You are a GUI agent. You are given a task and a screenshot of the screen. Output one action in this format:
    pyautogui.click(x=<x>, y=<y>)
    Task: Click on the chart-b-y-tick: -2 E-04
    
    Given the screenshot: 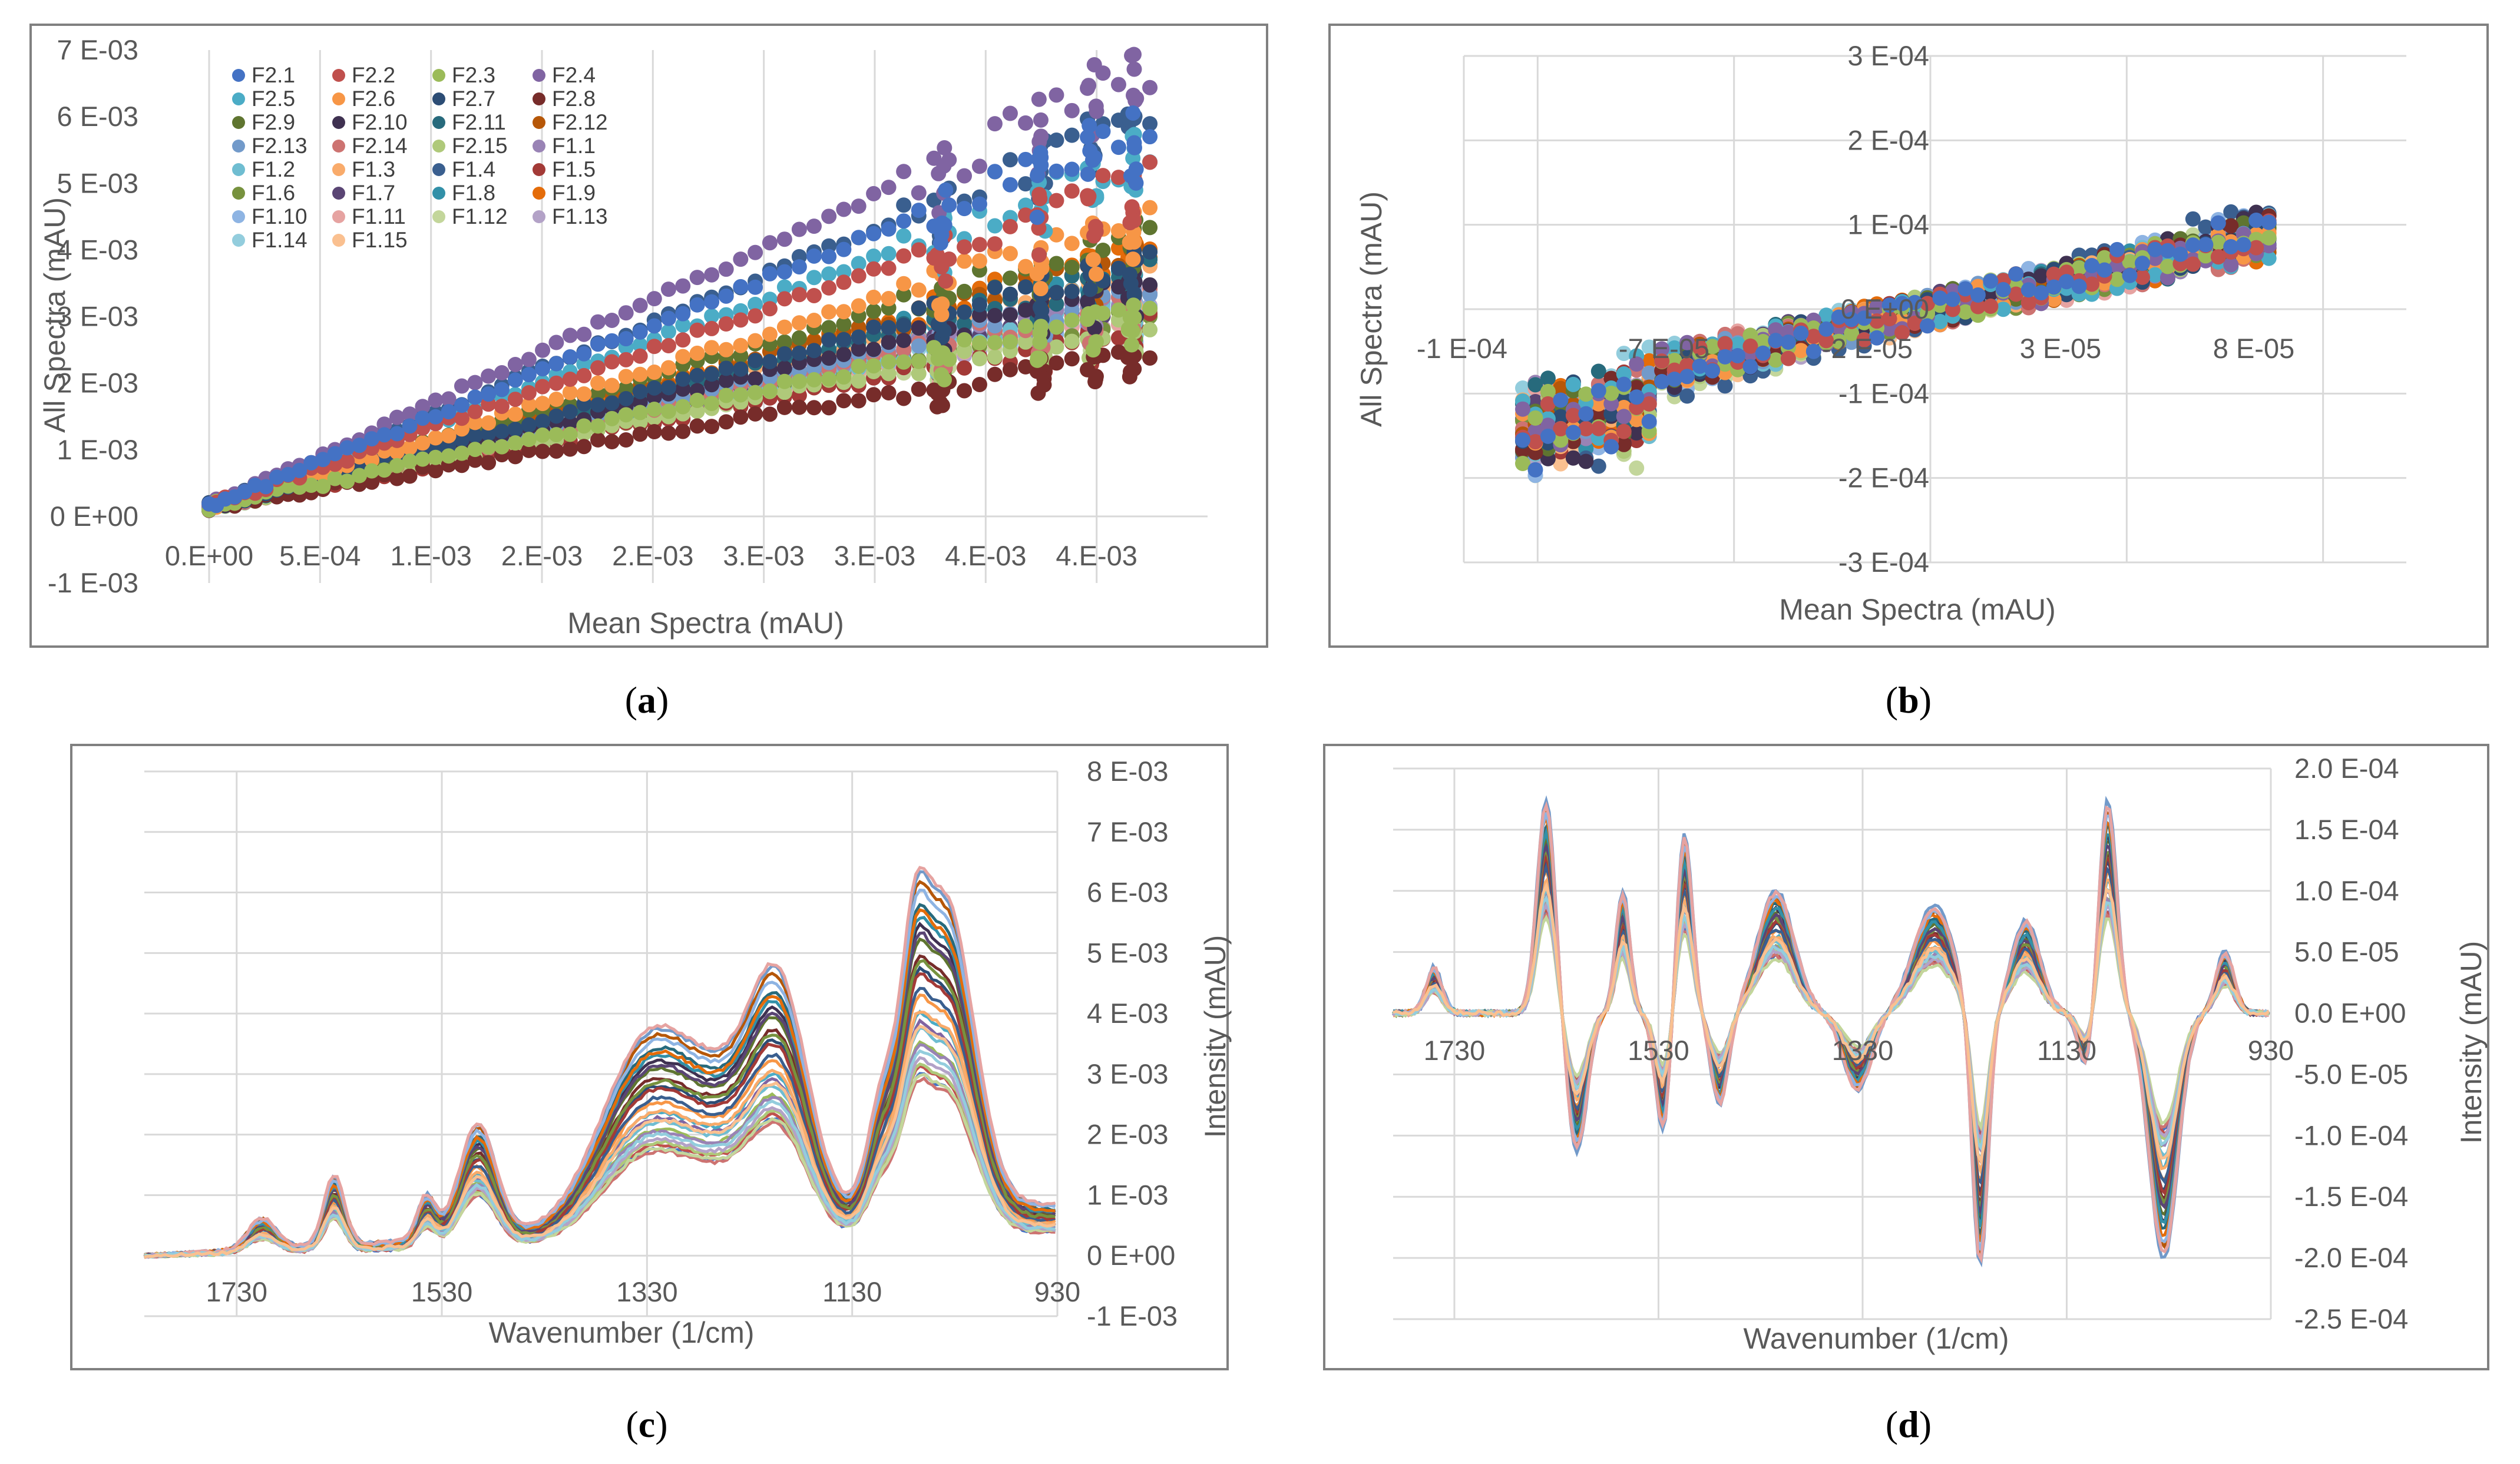 What is the action you would take?
    pyautogui.click(x=1883, y=477)
    